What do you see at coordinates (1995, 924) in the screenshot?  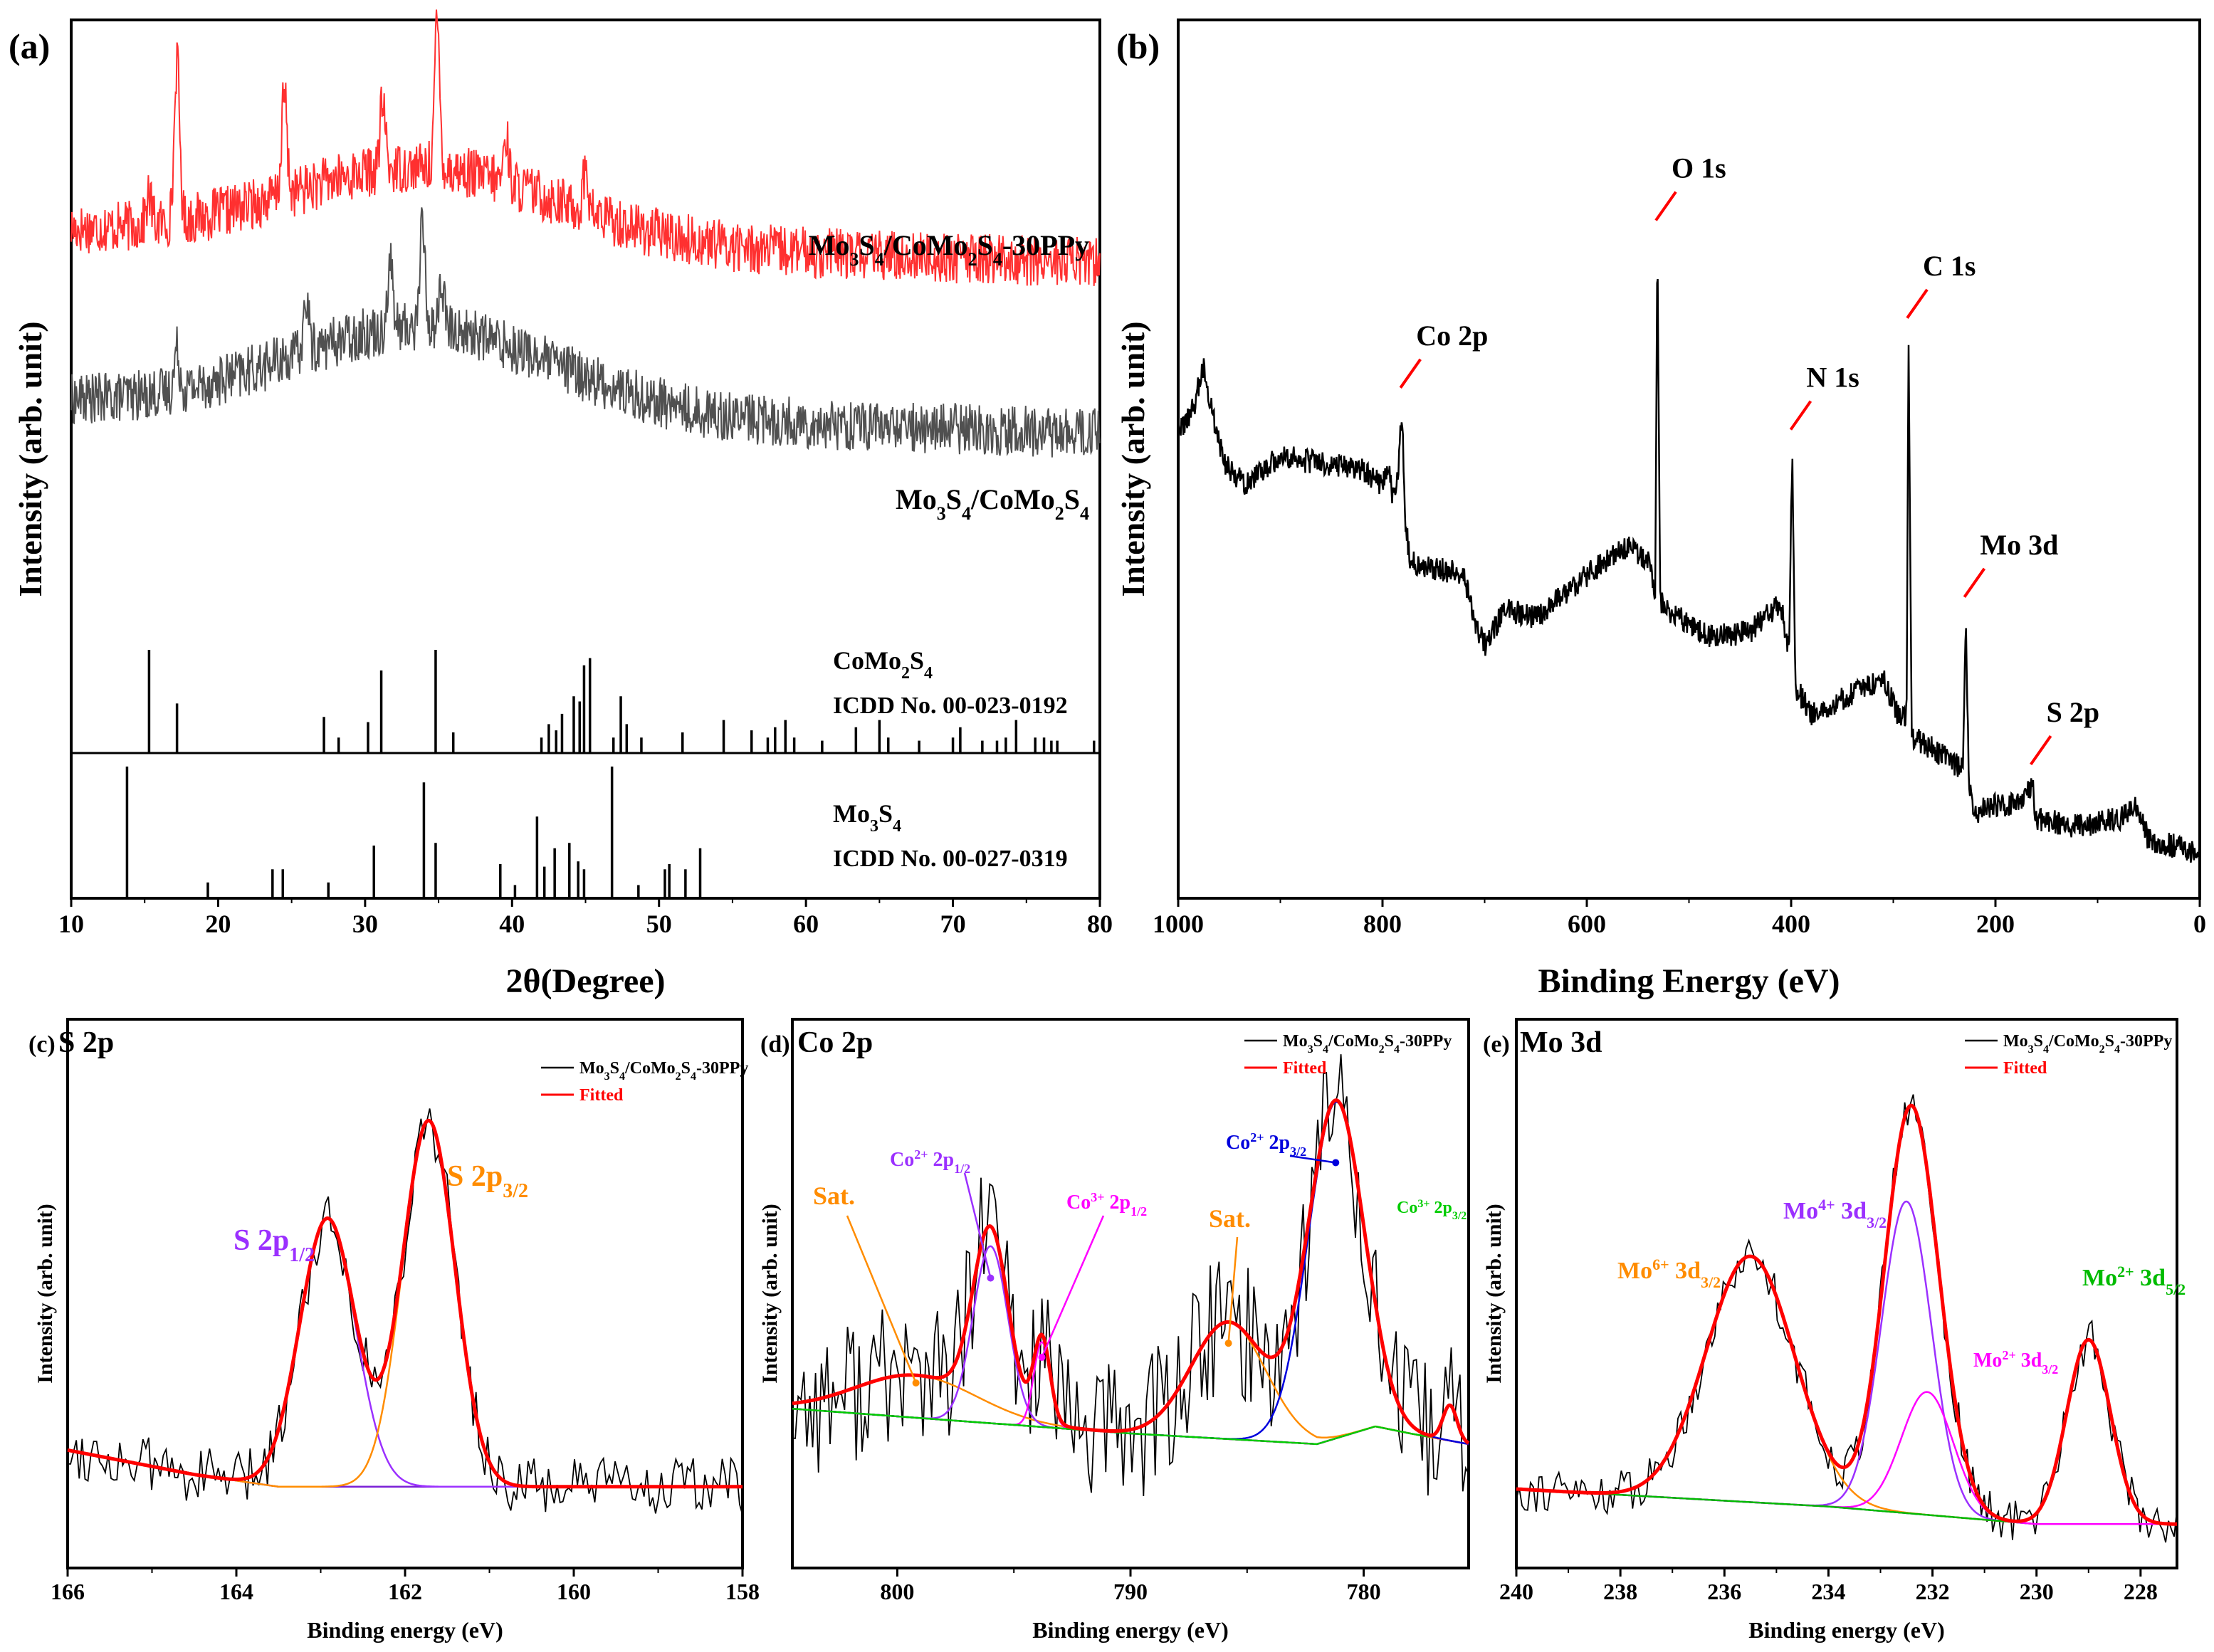 I see `x-tick-label: 200` at bounding box center [1995, 924].